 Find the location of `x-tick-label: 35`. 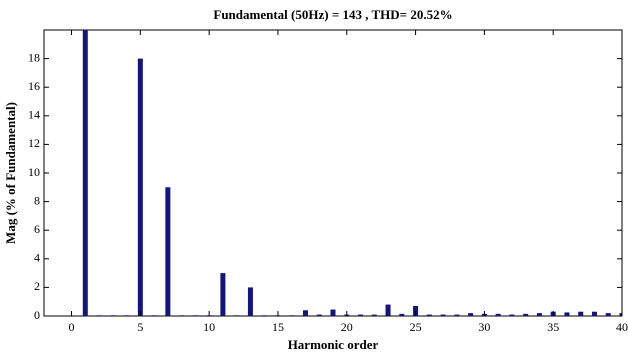

x-tick-label: 35 is located at coordinates (553, 327).